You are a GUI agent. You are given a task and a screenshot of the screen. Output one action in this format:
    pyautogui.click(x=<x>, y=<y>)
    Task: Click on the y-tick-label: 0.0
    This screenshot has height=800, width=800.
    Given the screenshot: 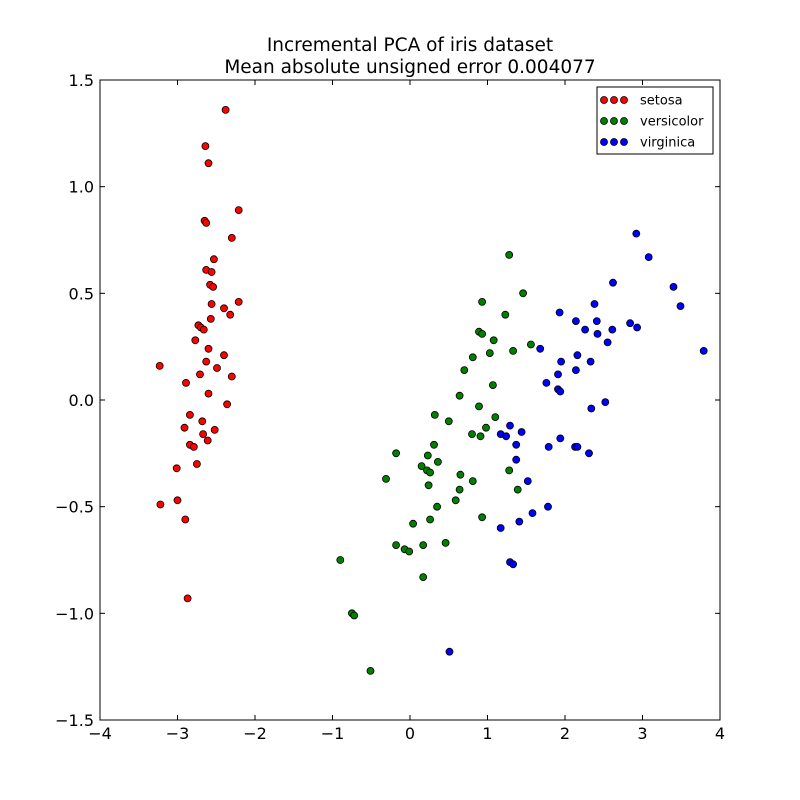 What is the action you would take?
    pyautogui.click(x=81, y=400)
    